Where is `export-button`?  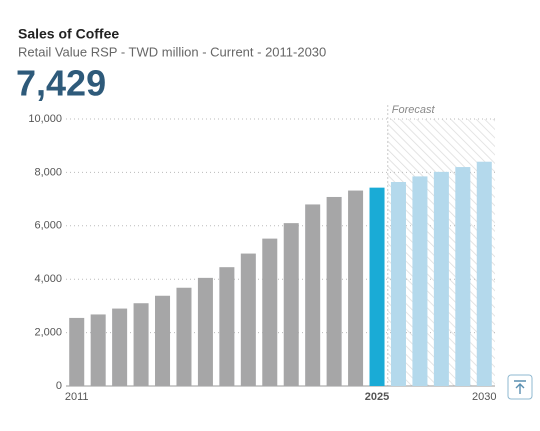 export-button is located at coordinates (520, 387).